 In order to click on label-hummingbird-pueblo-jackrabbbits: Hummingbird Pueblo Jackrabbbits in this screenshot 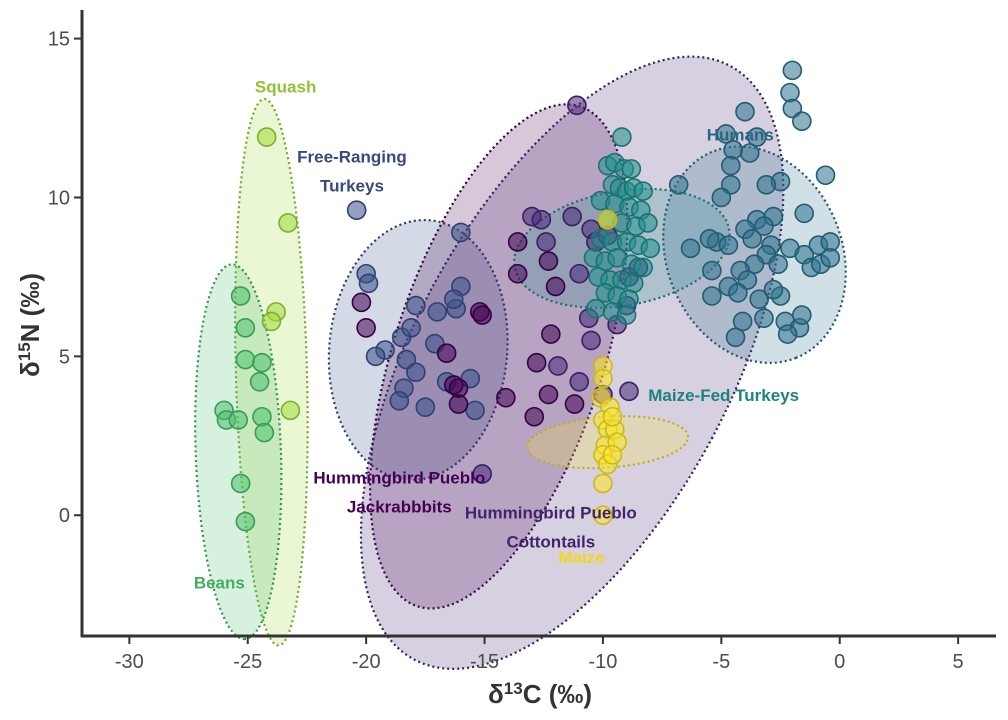, I will do `click(399, 492)`.